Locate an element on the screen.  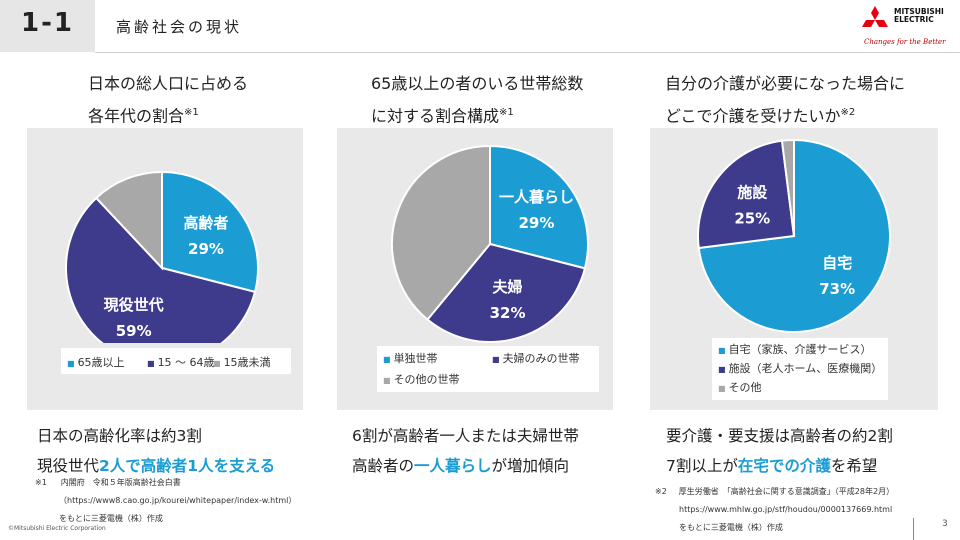
chart-1-legend-label-1: 65歳以上 is located at coordinates (101, 362).